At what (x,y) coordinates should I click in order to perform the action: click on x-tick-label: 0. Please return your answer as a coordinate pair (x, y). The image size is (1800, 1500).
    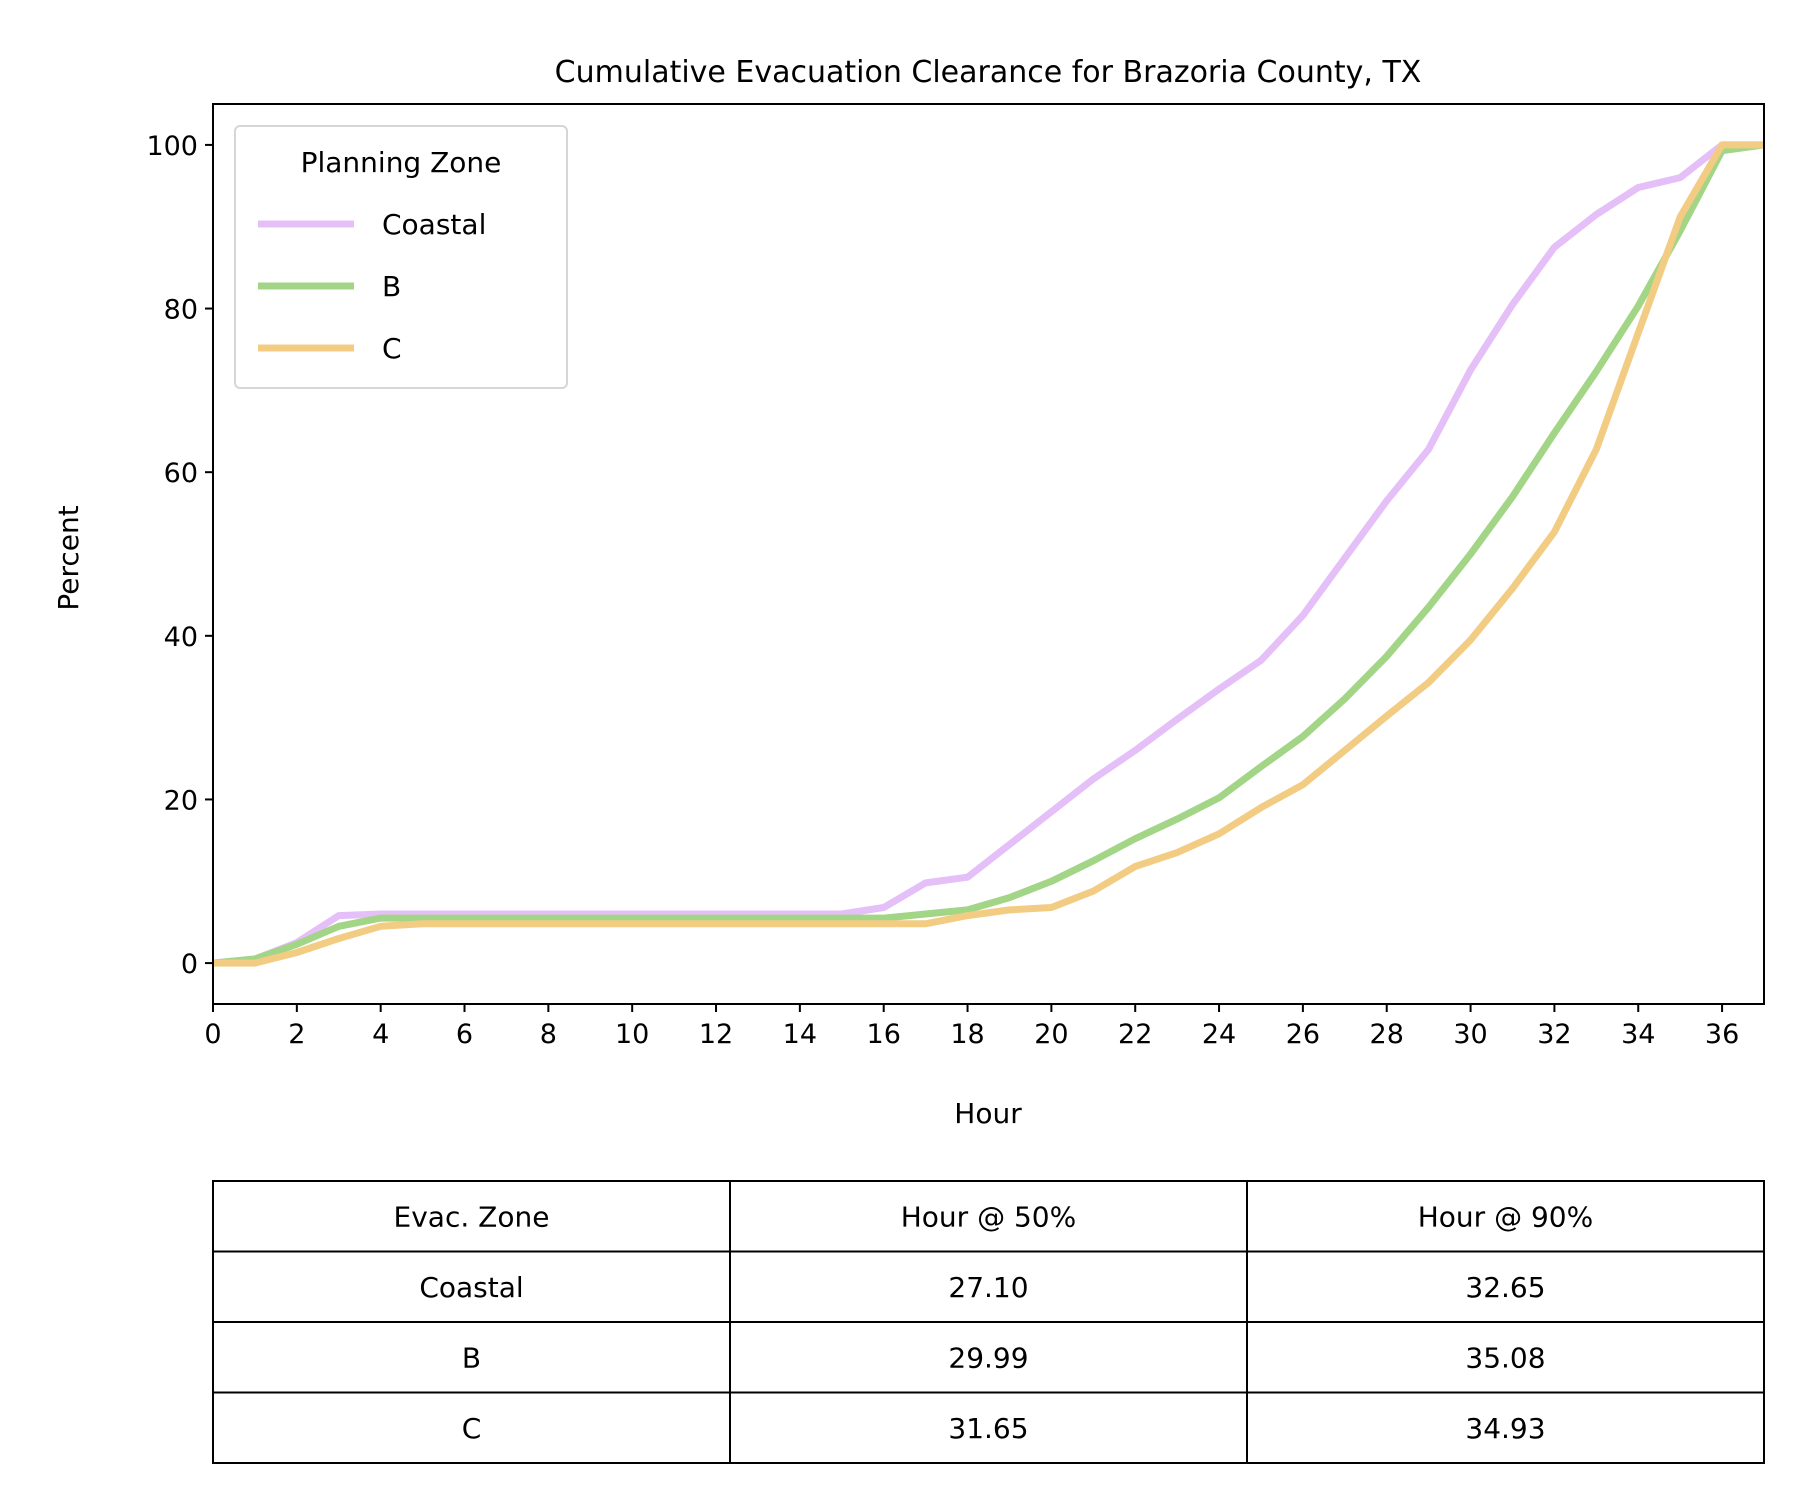
    Looking at the image, I should click on (212, 1034).